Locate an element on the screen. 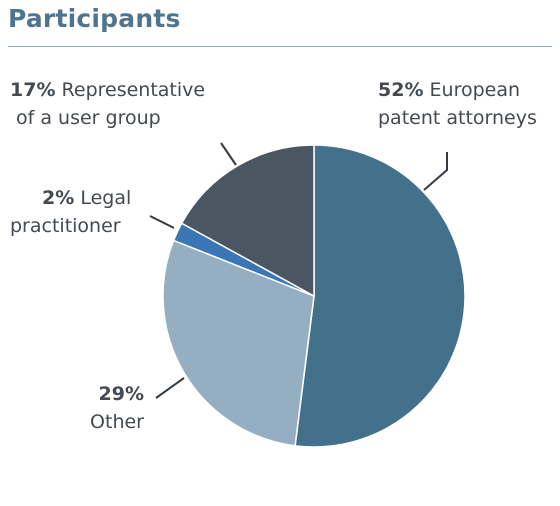 This screenshot has width=560, height=506. leader-line-representative-user-group is located at coordinates (228, 154).